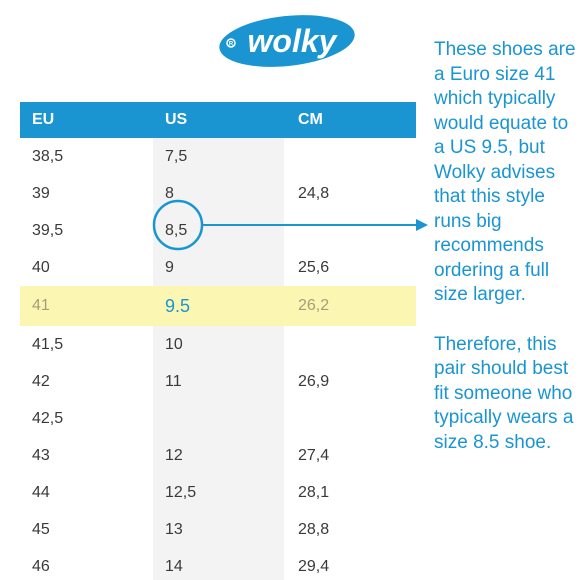  What do you see at coordinates (173, 381) in the screenshot?
I see `cell-us: 11` at bounding box center [173, 381].